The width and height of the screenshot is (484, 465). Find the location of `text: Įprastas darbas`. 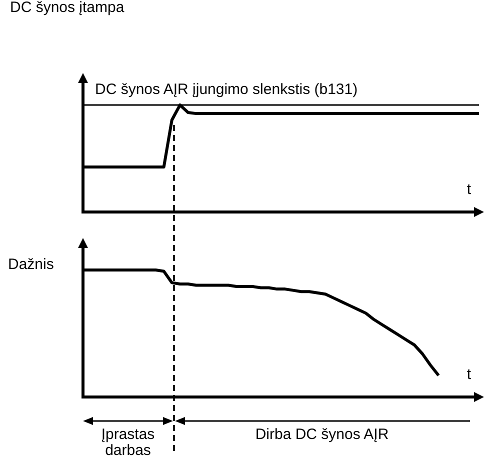

text: Įprastas darbas is located at coordinates (128, 442).